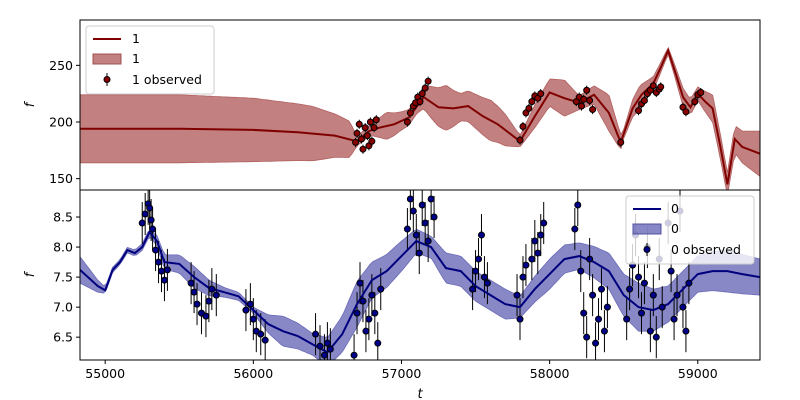 The height and width of the screenshot is (400, 800). I want to click on top-y-tick-label: 200, so click(61, 122).